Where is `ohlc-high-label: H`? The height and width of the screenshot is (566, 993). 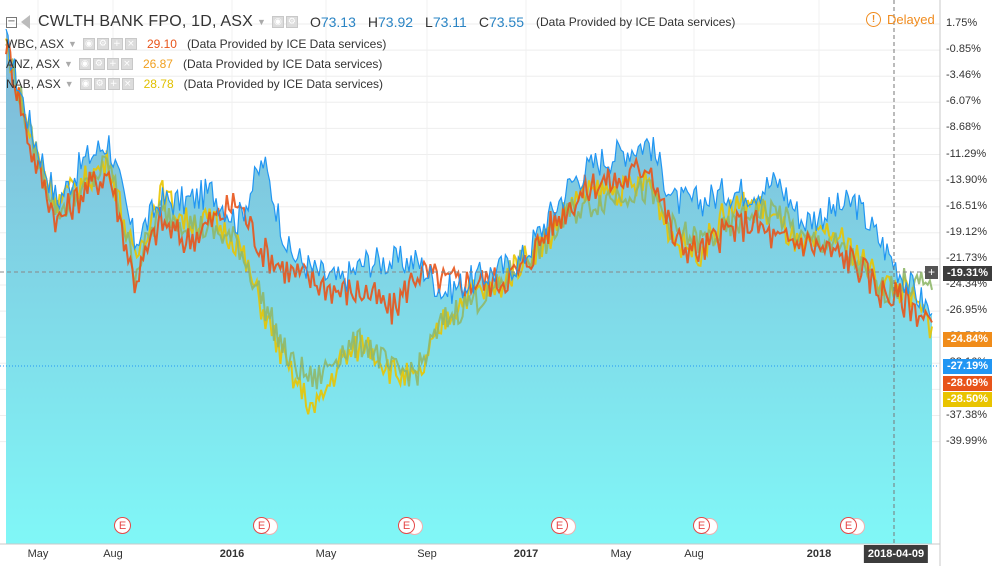 ohlc-high-label: H is located at coordinates (372, 22).